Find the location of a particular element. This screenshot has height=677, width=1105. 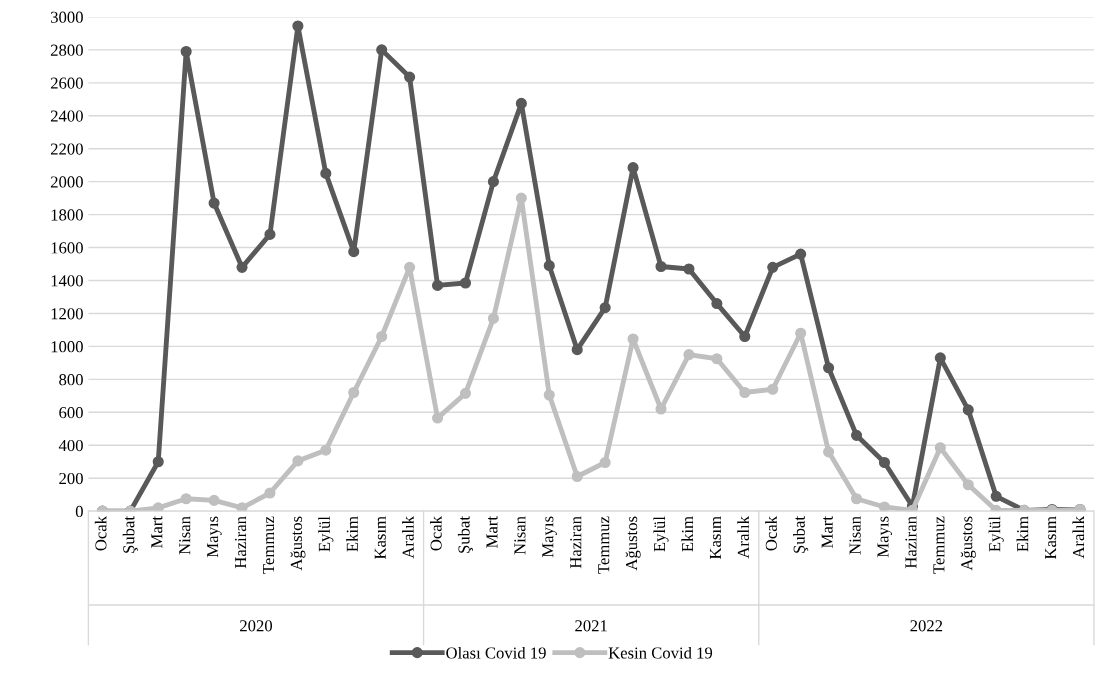

y-tick-label: 2400 is located at coordinates (66, 116).